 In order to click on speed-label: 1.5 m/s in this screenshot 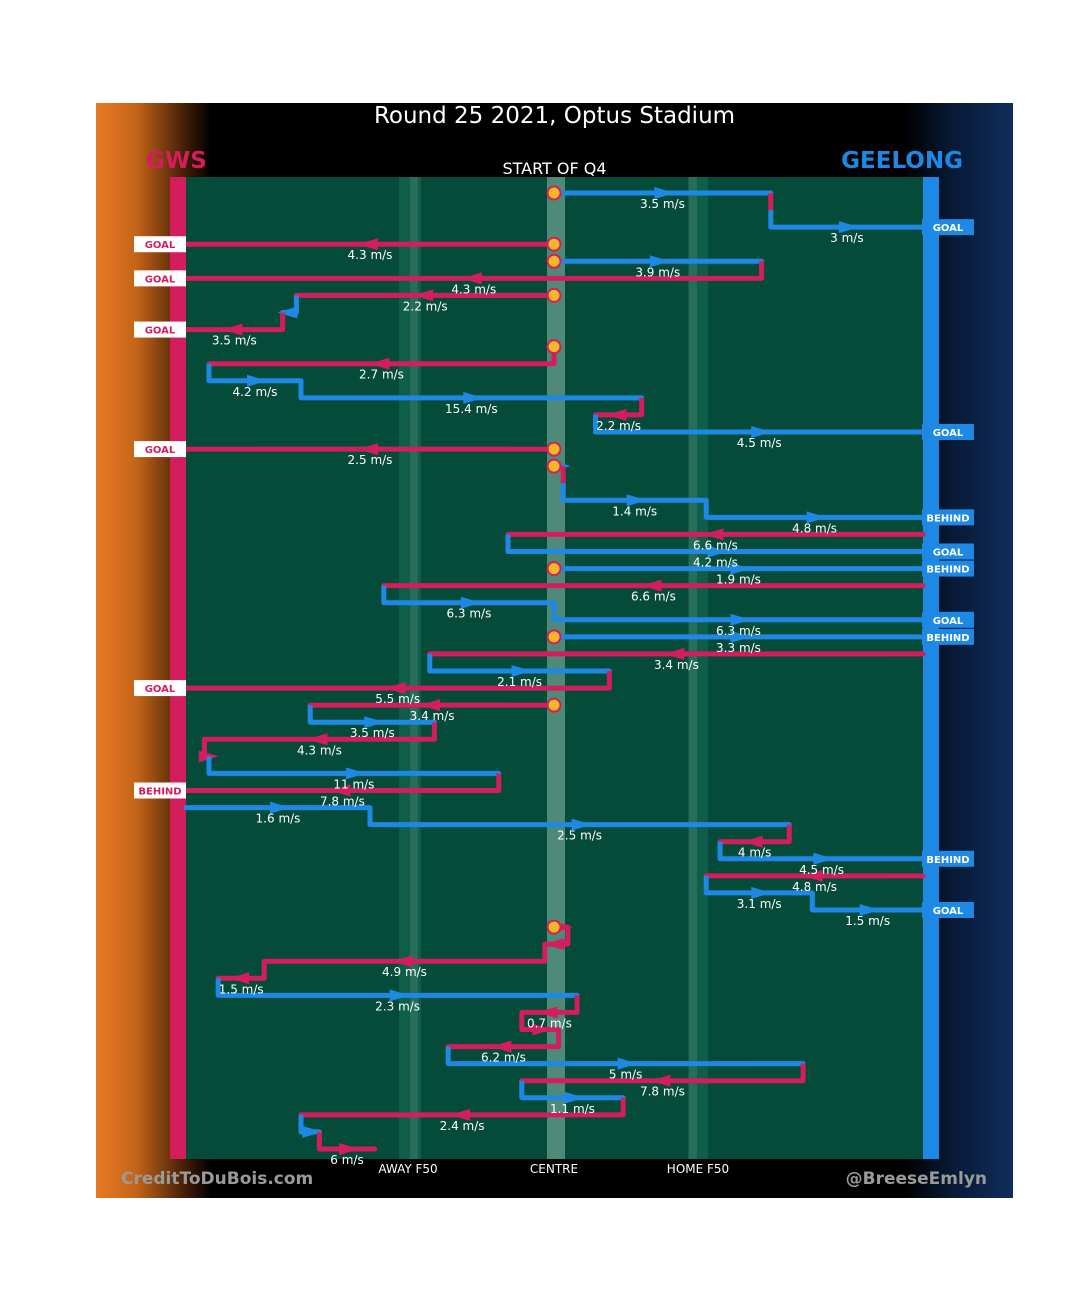, I will do `click(867, 921)`.